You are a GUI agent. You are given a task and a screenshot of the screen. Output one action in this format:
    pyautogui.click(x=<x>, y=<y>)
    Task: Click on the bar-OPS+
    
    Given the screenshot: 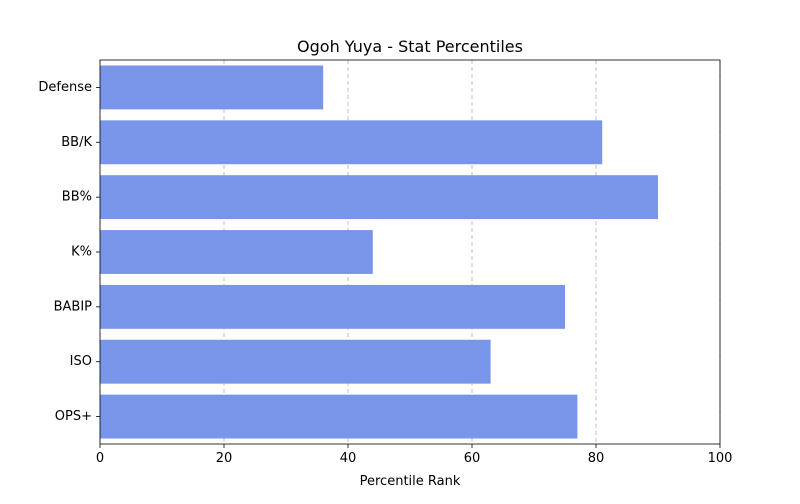 What is the action you would take?
    pyautogui.click(x=339, y=416)
    